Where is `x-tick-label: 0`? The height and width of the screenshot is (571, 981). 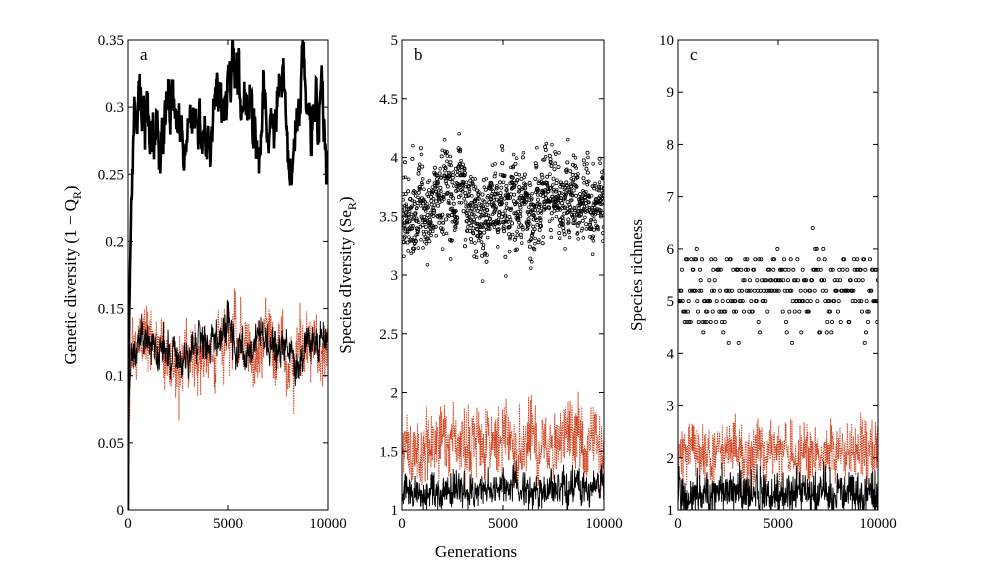
x-tick-label: 0 is located at coordinates (678, 524).